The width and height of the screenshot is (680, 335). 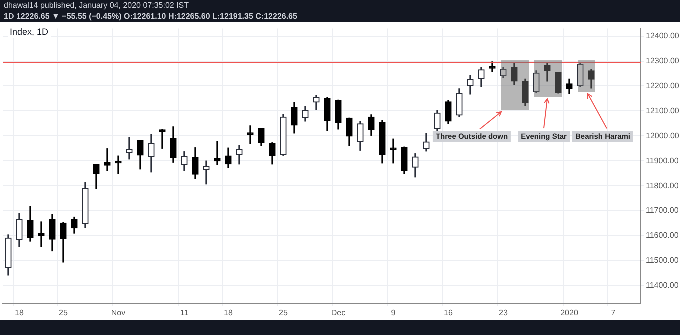 What do you see at coordinates (338, 313) in the screenshot?
I see `x-tick-label: Dec` at bounding box center [338, 313].